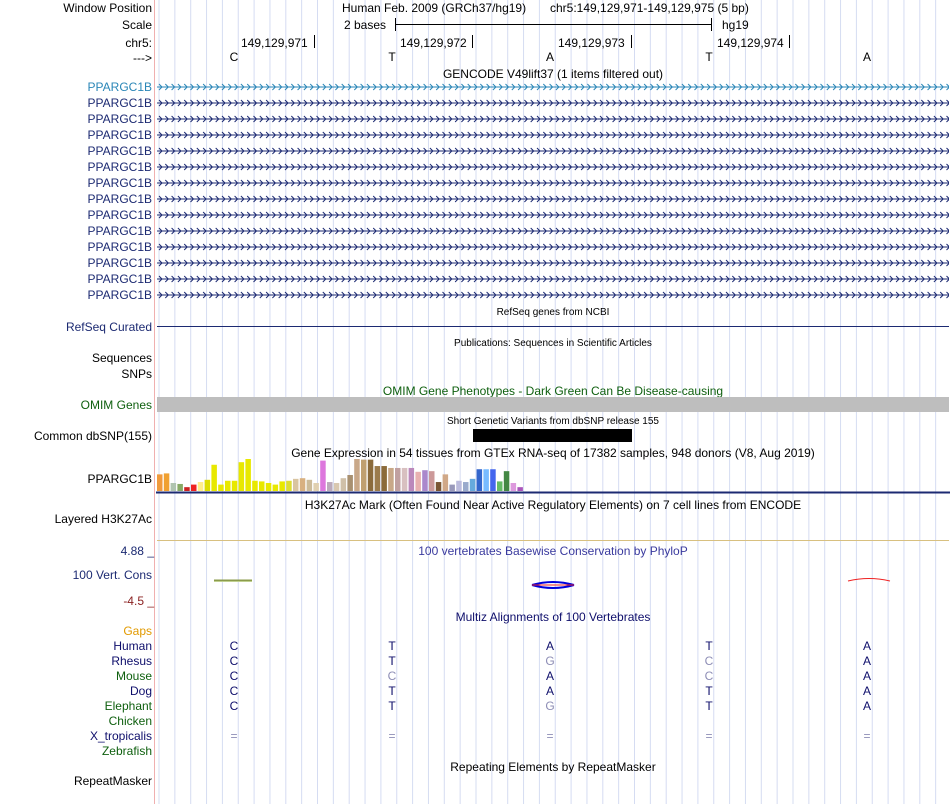 The width and height of the screenshot is (950, 804). I want to click on multiz-species-label: Human, so click(132, 646).